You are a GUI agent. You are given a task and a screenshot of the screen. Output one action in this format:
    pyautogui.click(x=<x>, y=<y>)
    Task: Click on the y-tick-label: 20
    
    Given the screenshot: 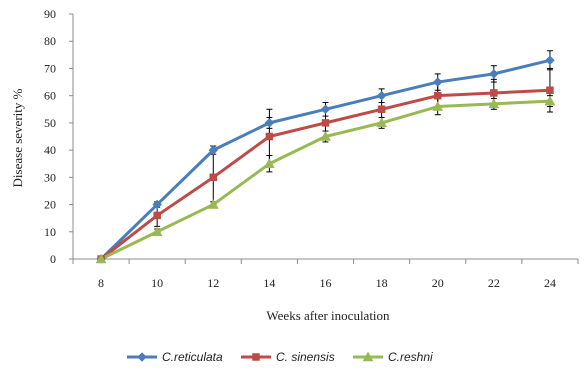 What is the action you would take?
    pyautogui.click(x=50, y=205)
    